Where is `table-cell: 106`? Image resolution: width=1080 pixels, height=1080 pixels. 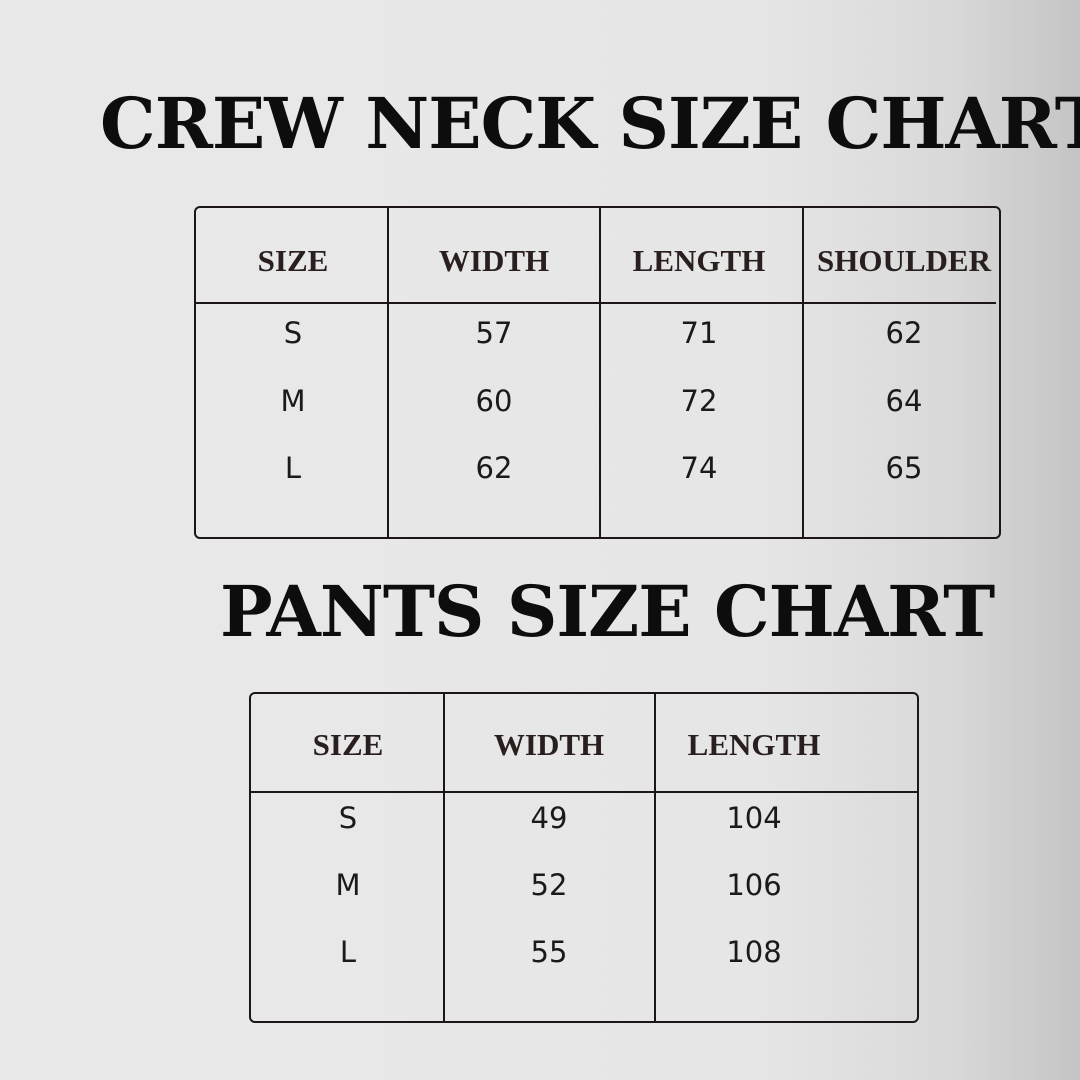 table-cell: 106 is located at coordinates (754, 885).